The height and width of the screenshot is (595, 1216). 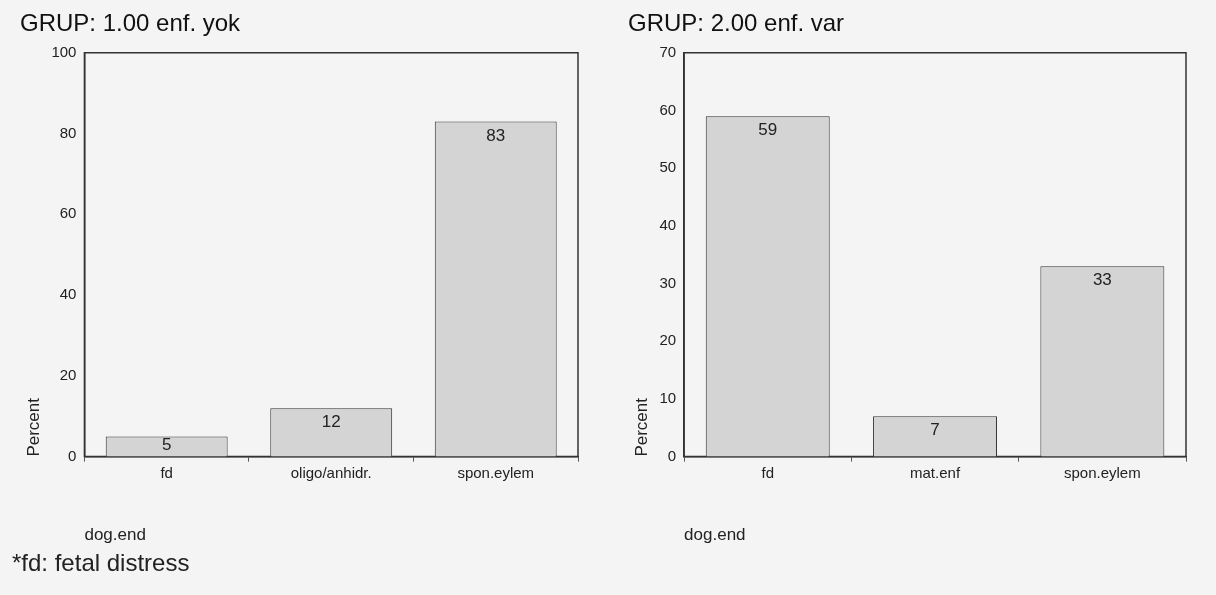 I want to click on x-tick-label: oligo/anhidr., so click(x=331, y=472).